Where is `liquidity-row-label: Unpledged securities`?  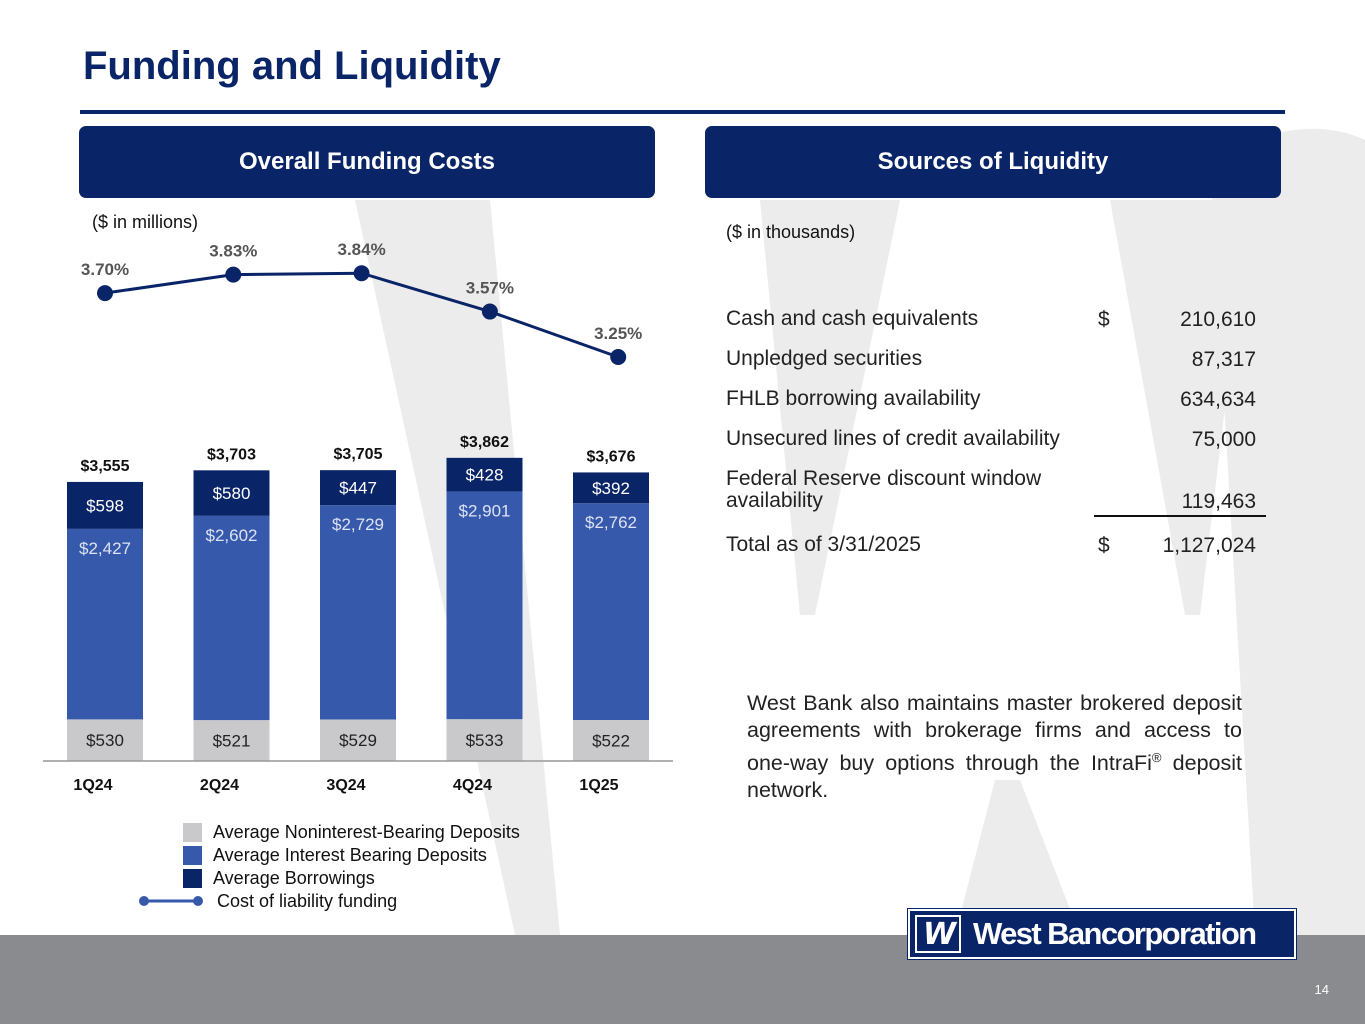 liquidity-row-label: Unpledged securities is located at coordinates (824, 358).